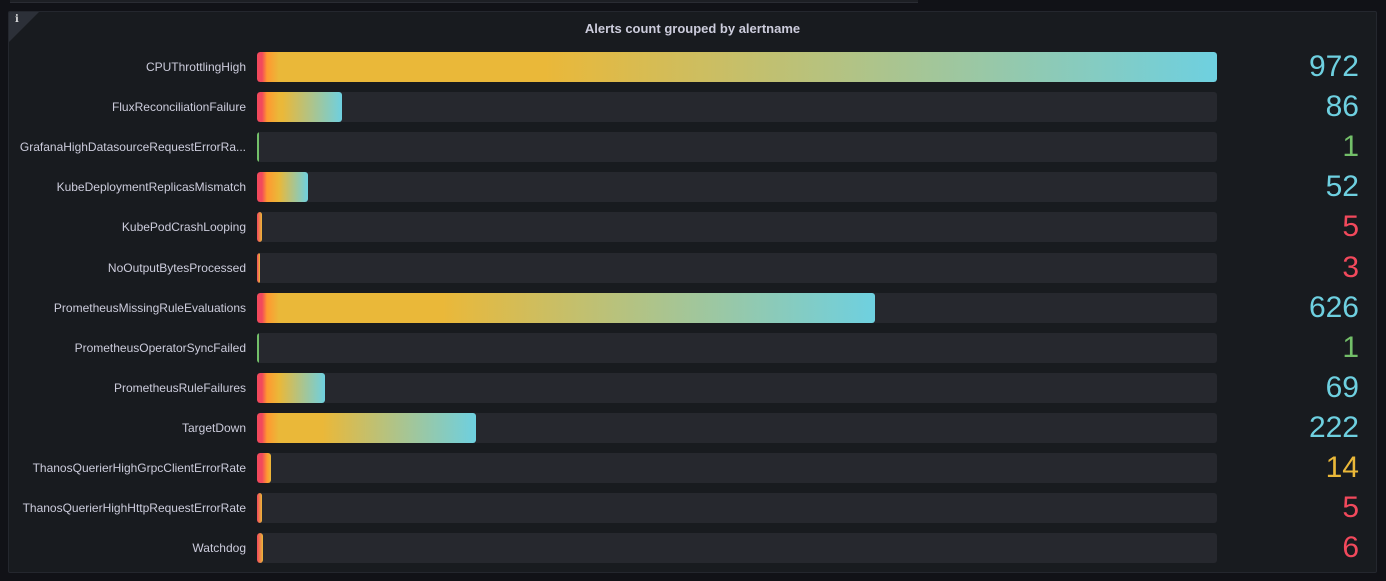 The height and width of the screenshot is (581, 1386). What do you see at coordinates (179, 387) in the screenshot?
I see `row-label: PrometheusRuleFailures` at bounding box center [179, 387].